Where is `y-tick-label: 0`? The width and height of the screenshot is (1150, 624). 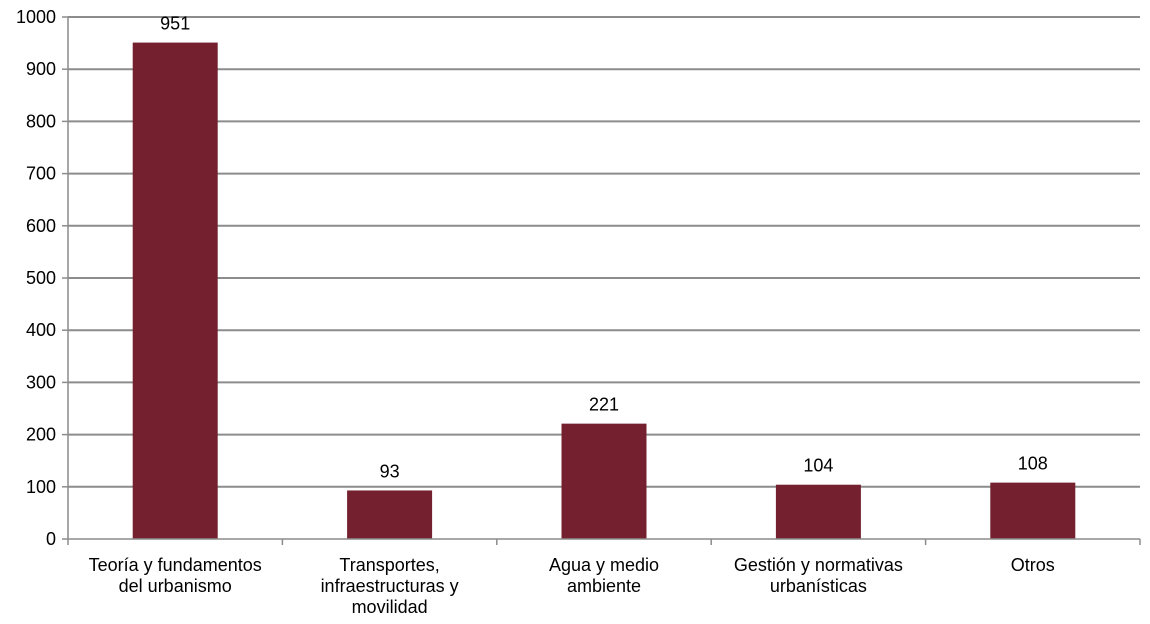
y-tick-label: 0 is located at coordinates (51, 539).